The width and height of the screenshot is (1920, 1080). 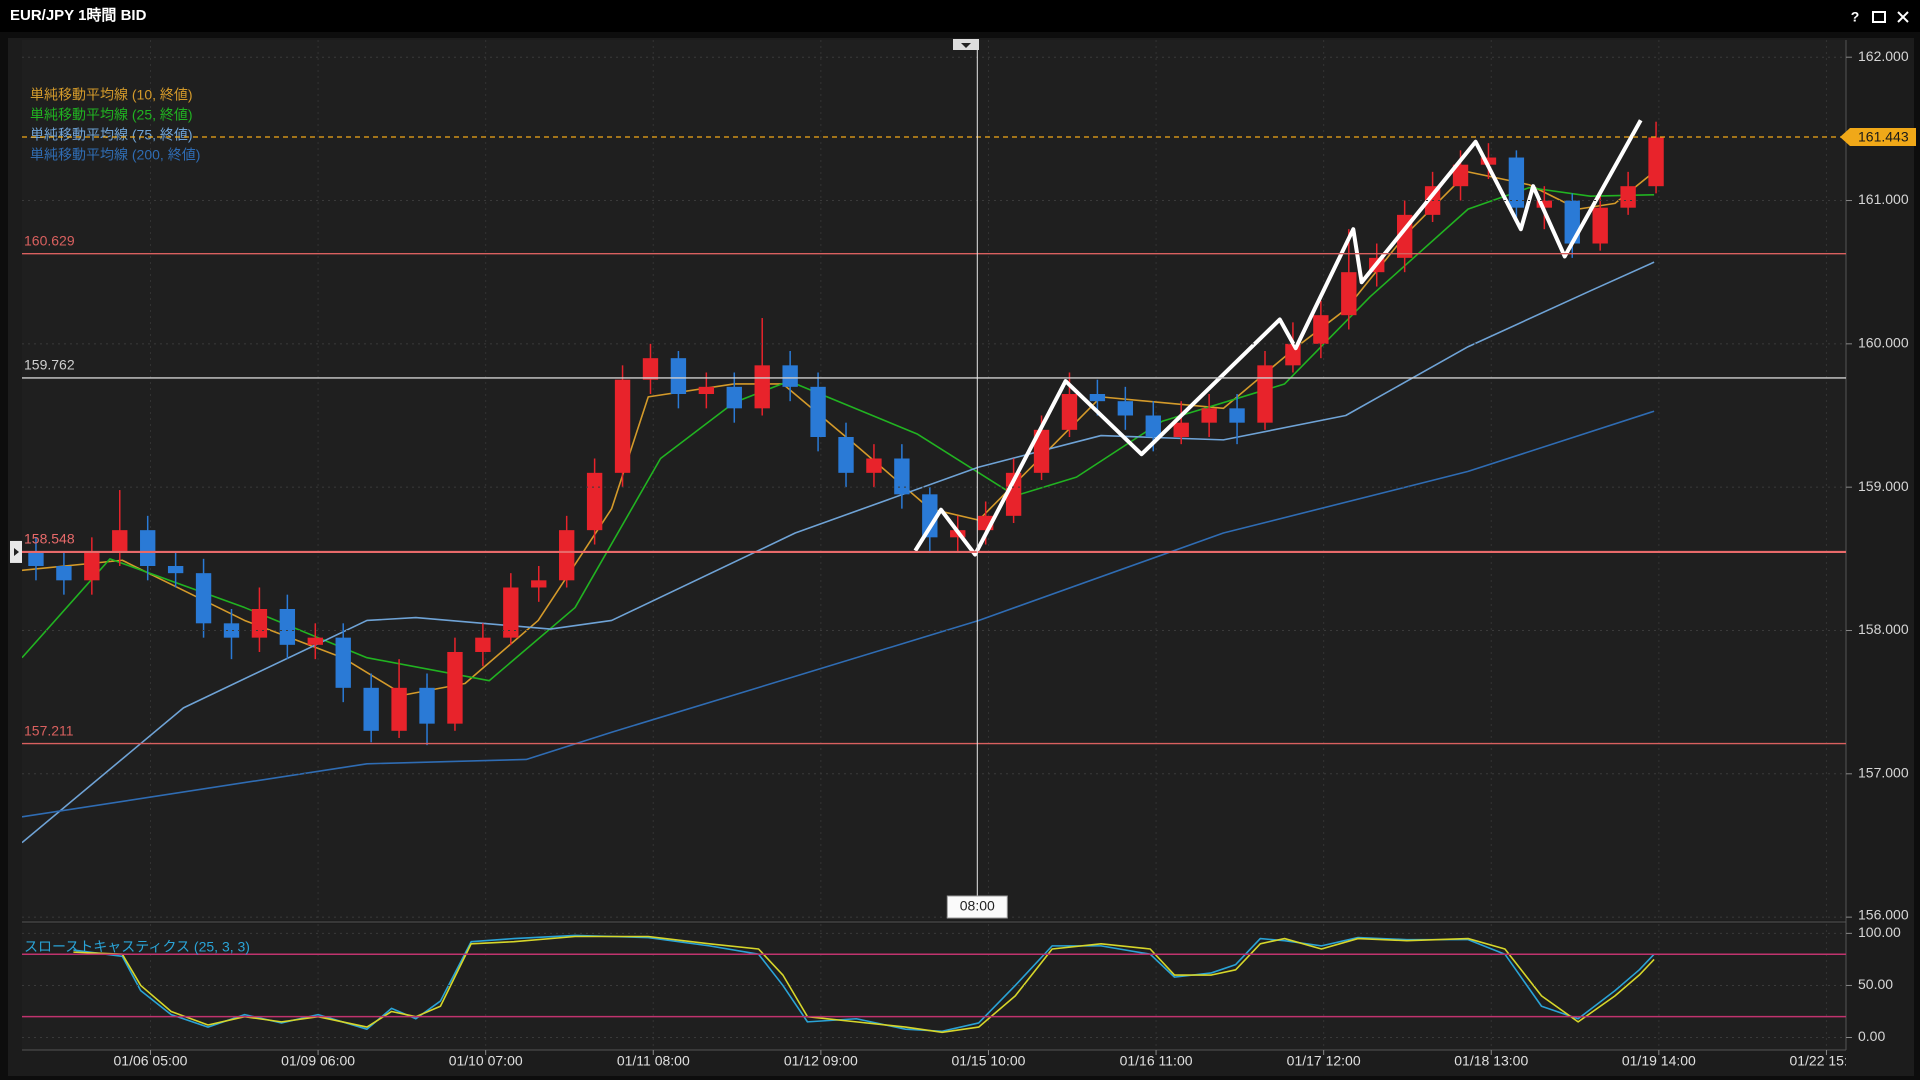 I want to click on title-bar, so click(x=960, y=16).